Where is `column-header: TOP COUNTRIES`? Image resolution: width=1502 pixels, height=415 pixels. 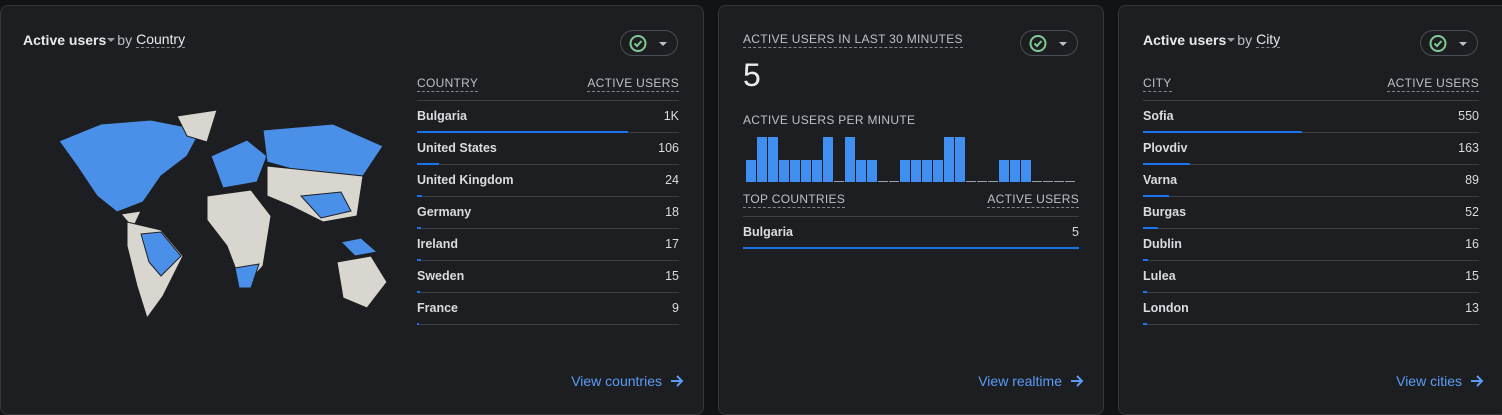
column-header: TOP COUNTRIES is located at coordinates (794, 200).